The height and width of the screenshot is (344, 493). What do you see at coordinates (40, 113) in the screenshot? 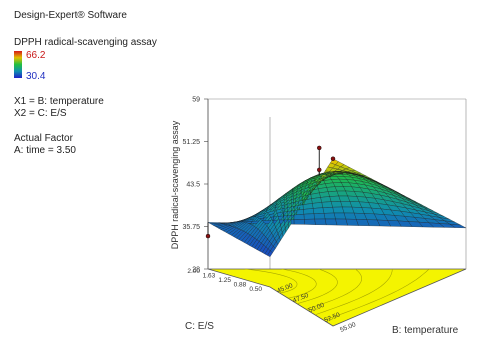
I see `factor-x2-label: X2 = C: E/S` at bounding box center [40, 113].